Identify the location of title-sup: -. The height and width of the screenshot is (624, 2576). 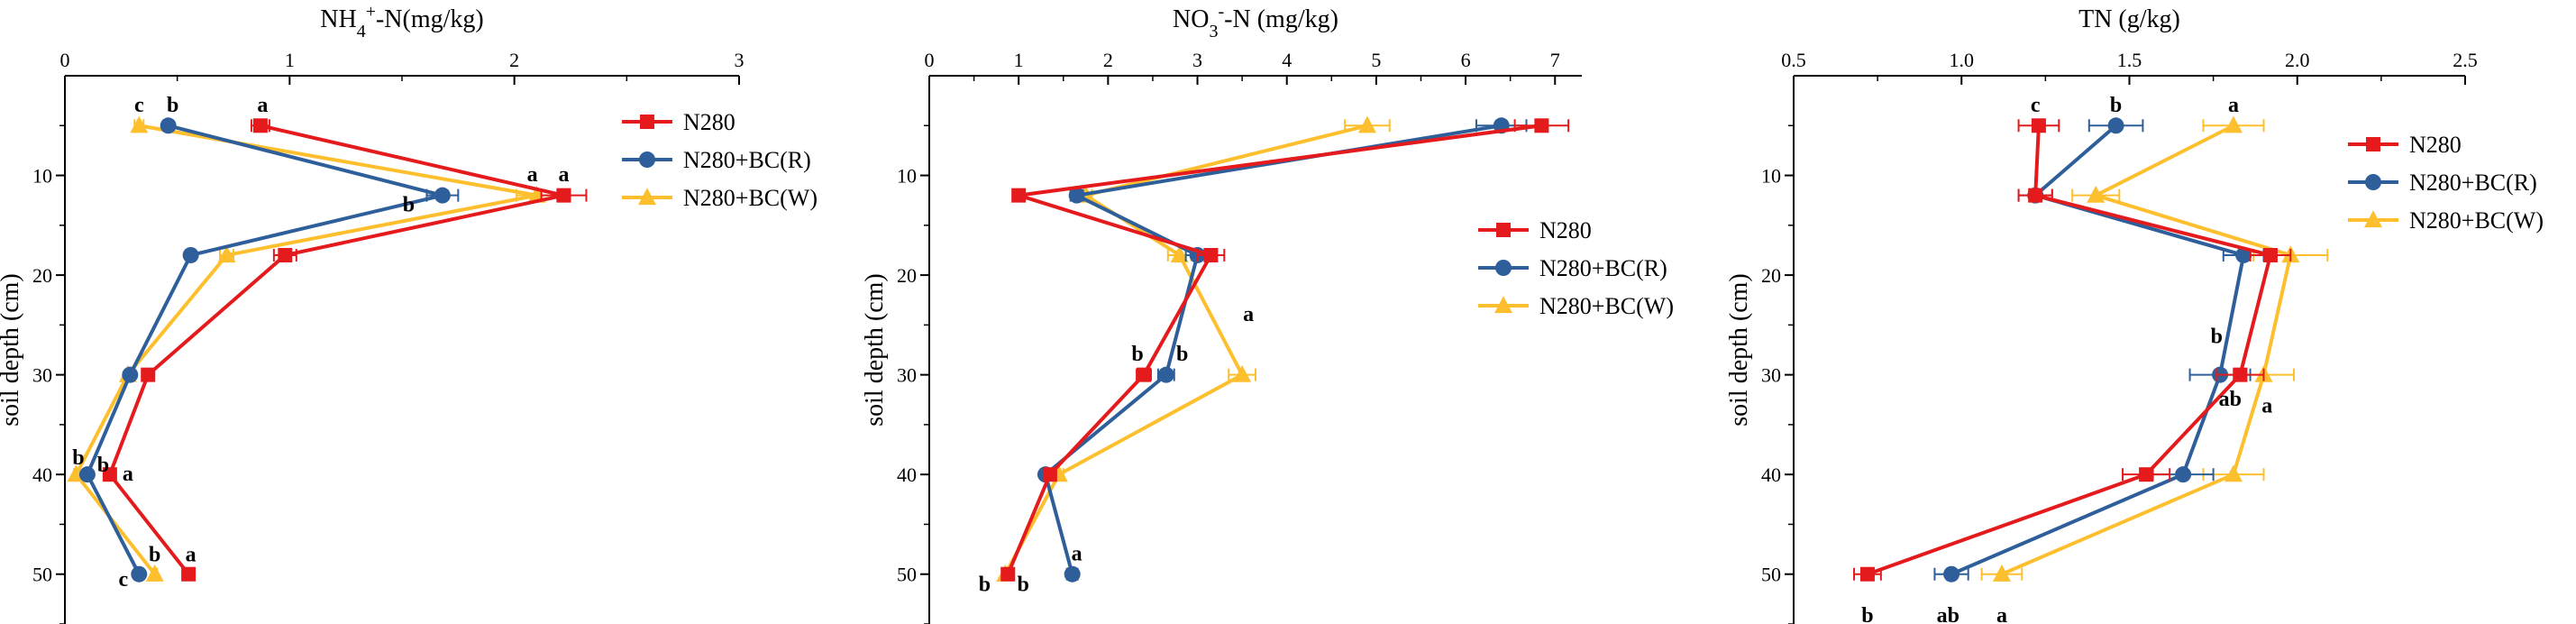
(1222, 12).